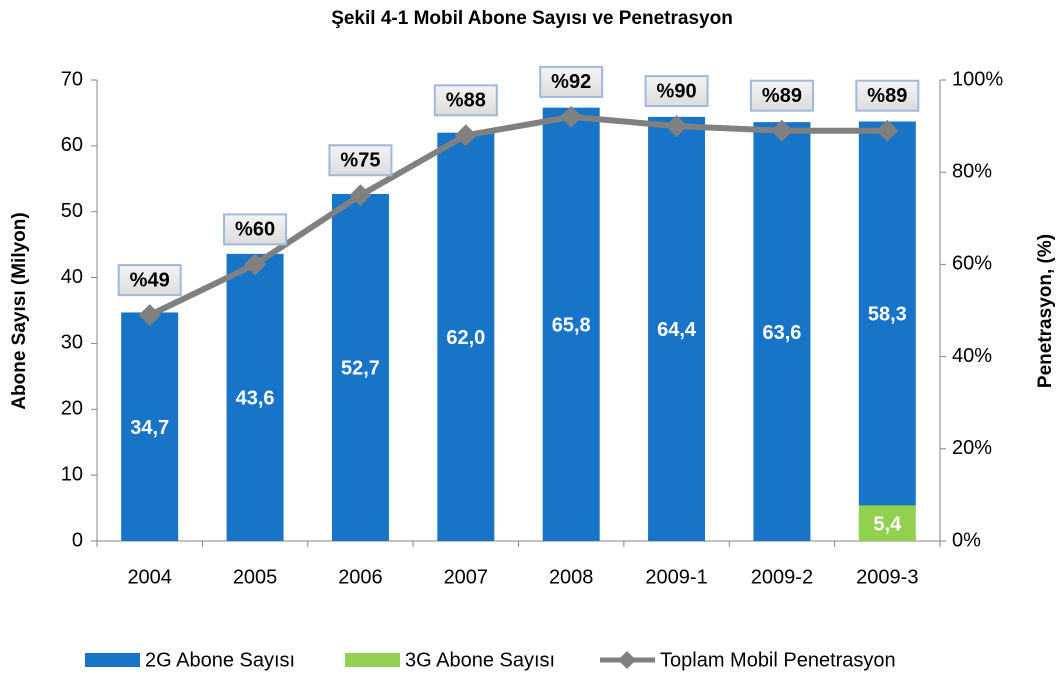 The image size is (1064, 674). Describe the element at coordinates (972, 356) in the screenshot. I see `y2-tick-label: 40%` at that location.